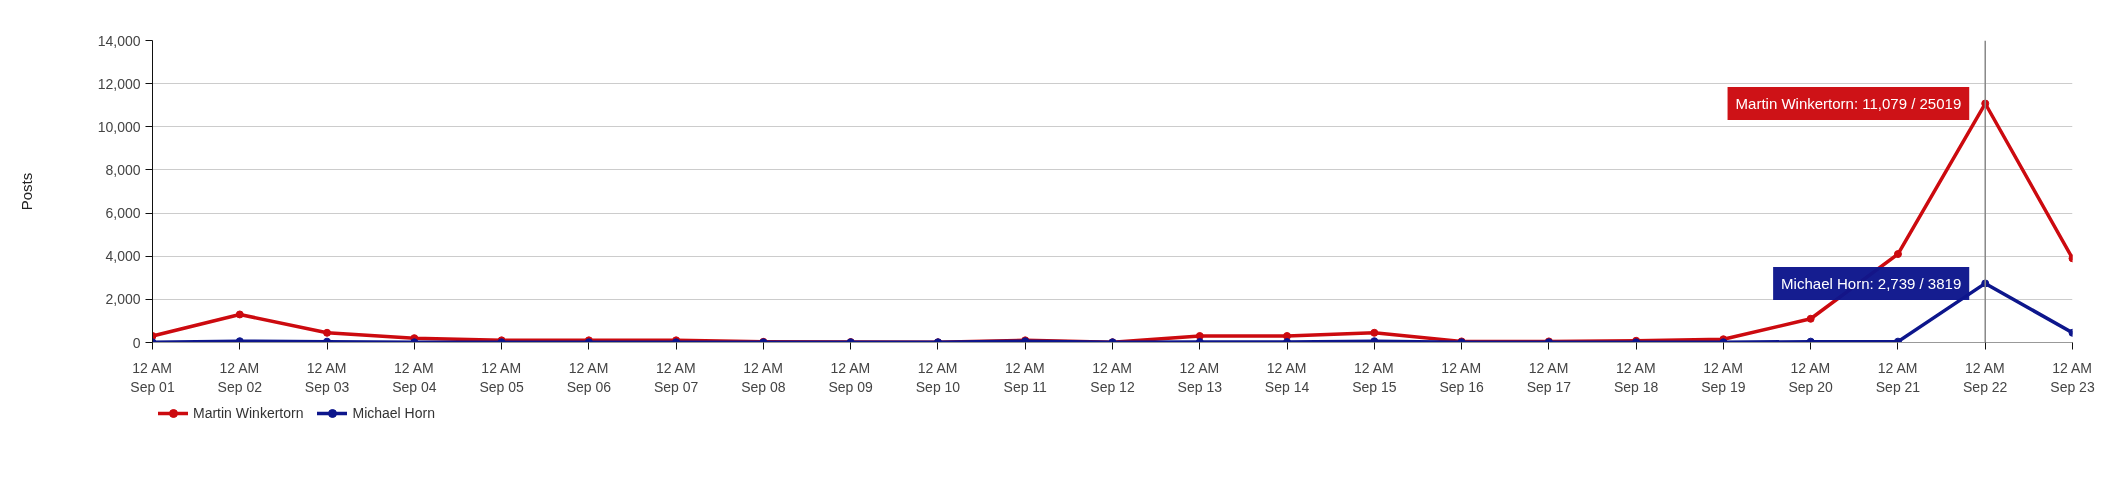  Describe the element at coordinates (1025, 377) in the screenshot. I see `x-tick-label: 12 AM Sep 11` at that location.